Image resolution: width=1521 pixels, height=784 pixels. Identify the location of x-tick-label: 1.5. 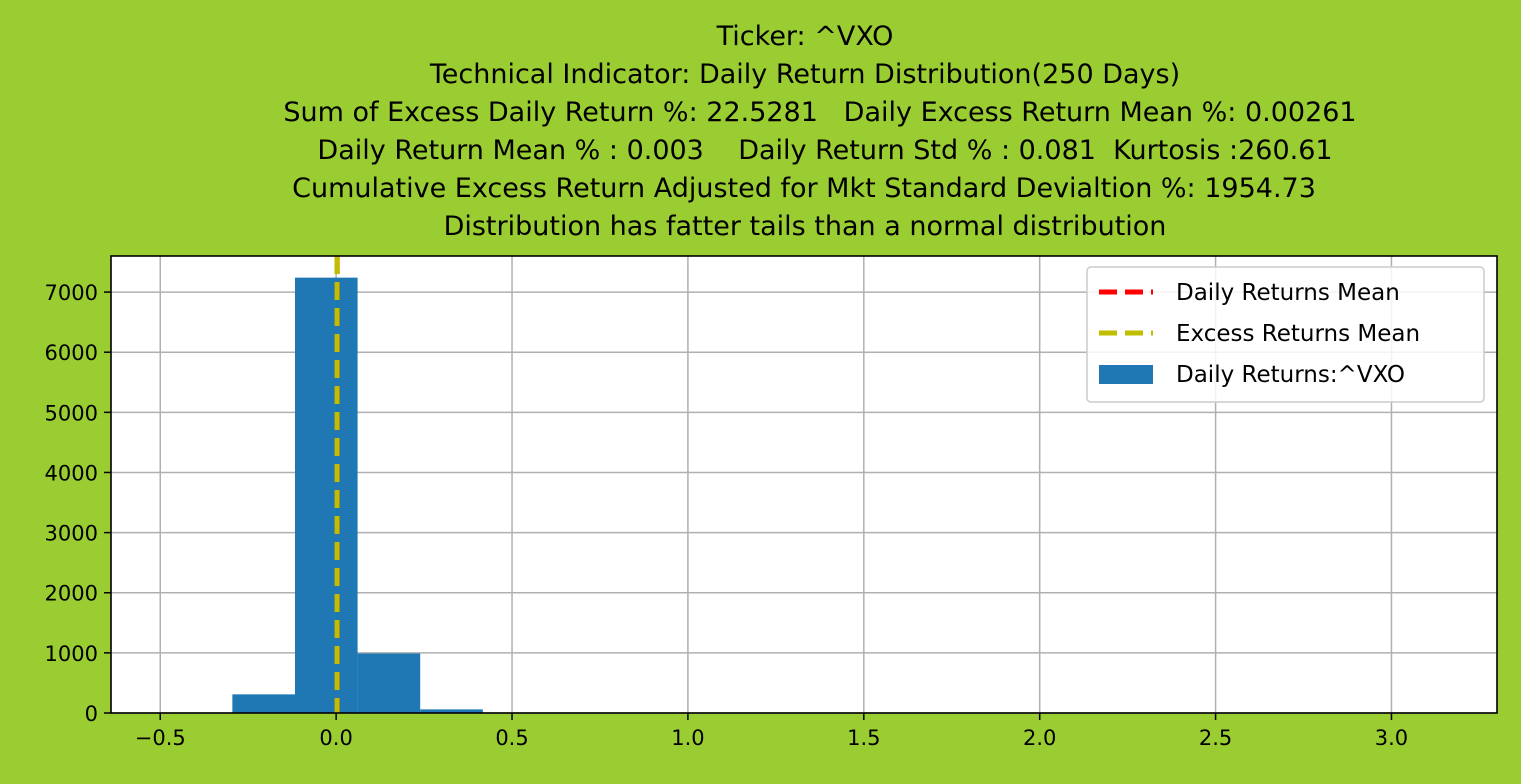
(863, 738).